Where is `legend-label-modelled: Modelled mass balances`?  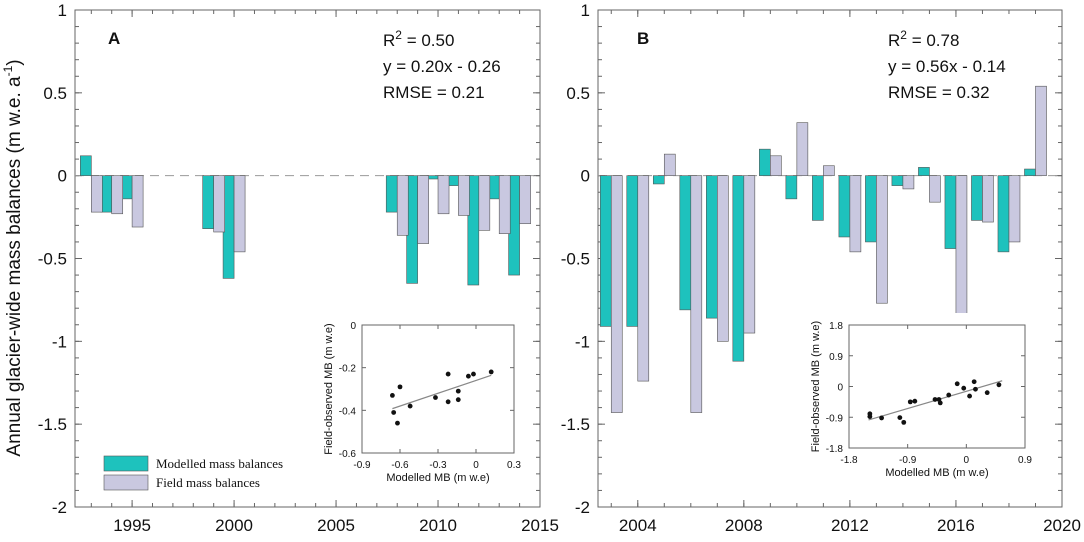
legend-label-modelled: Modelled mass balances is located at coordinates (219, 463).